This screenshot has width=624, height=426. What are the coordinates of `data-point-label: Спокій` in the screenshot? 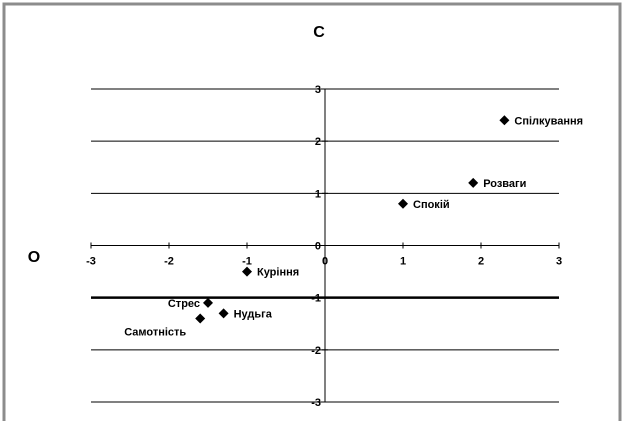 It's located at (431, 205).